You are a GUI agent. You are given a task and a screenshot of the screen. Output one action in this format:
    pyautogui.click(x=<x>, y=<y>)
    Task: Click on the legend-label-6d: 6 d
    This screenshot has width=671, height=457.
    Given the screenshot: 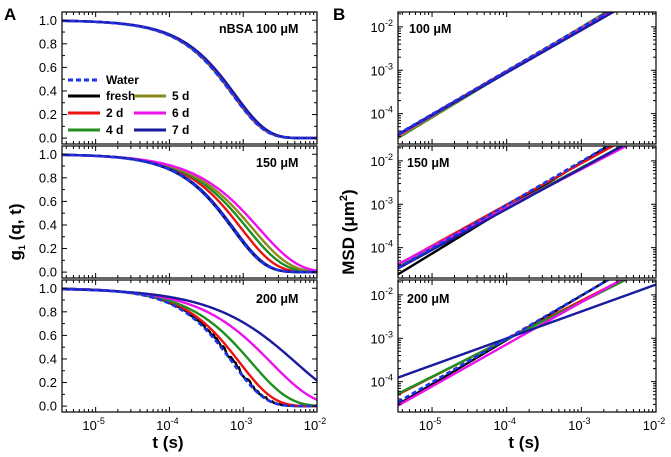 What is the action you would take?
    pyautogui.click(x=180, y=113)
    